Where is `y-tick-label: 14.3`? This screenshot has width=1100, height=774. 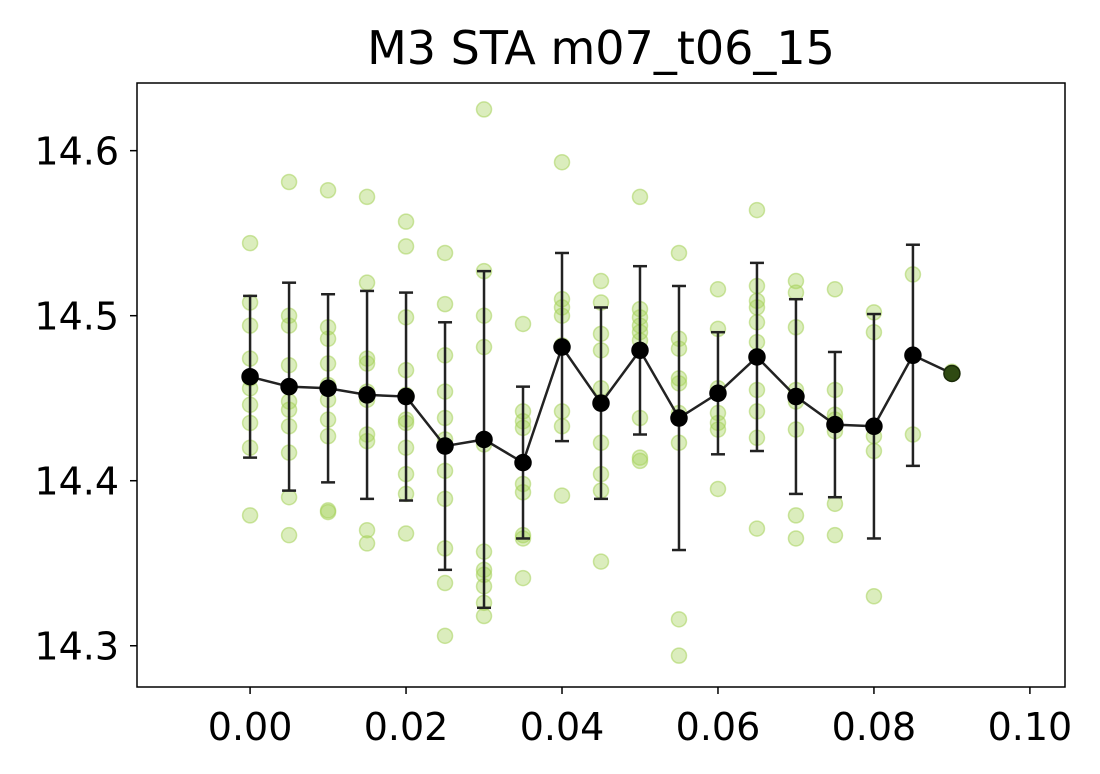
y-tick-label: 14.3 is located at coordinates (76, 647).